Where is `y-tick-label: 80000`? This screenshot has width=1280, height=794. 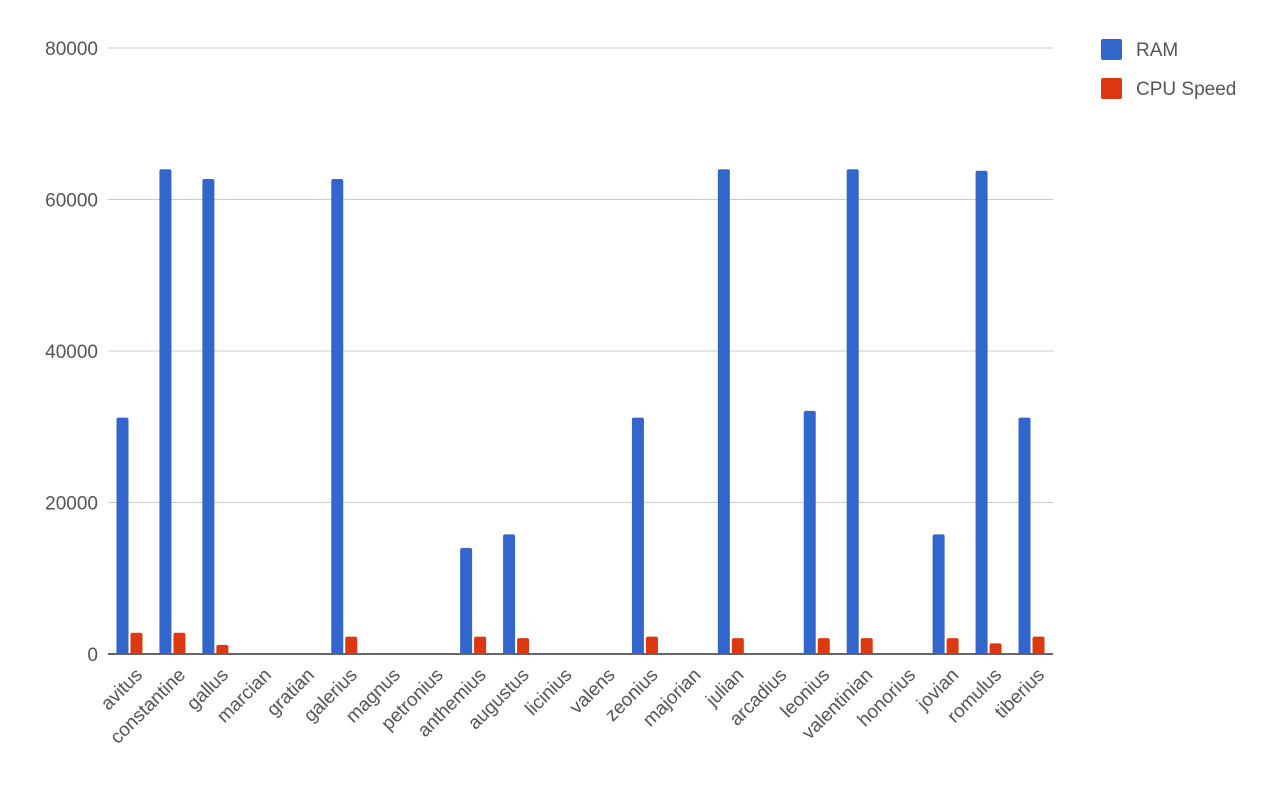 y-tick-label: 80000 is located at coordinates (71, 49).